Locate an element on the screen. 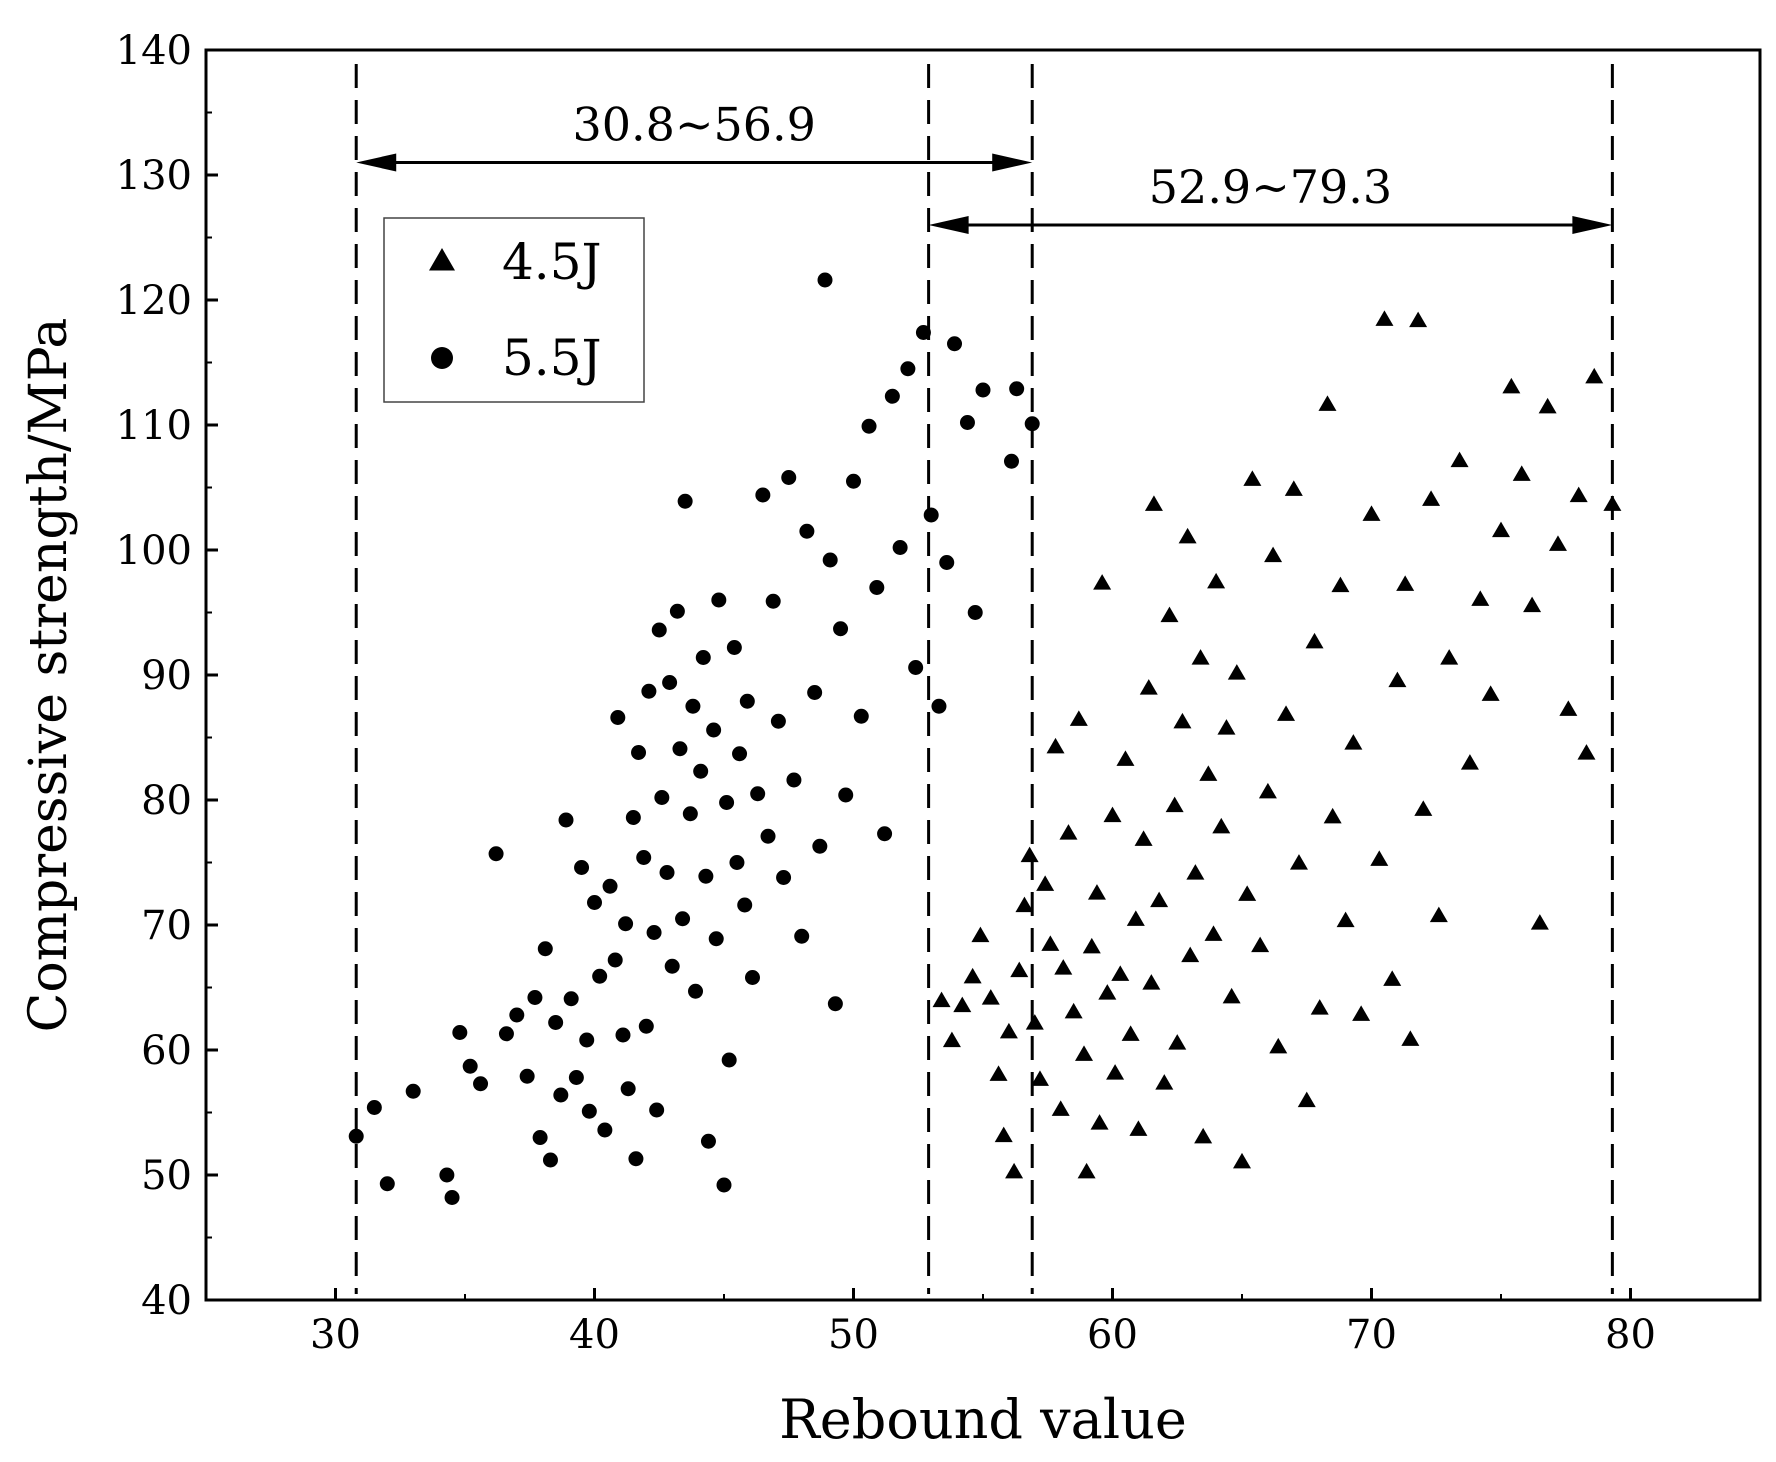 The height and width of the screenshot is (1462, 1776). range-label: 52.9~79.3 is located at coordinates (1270, 187).